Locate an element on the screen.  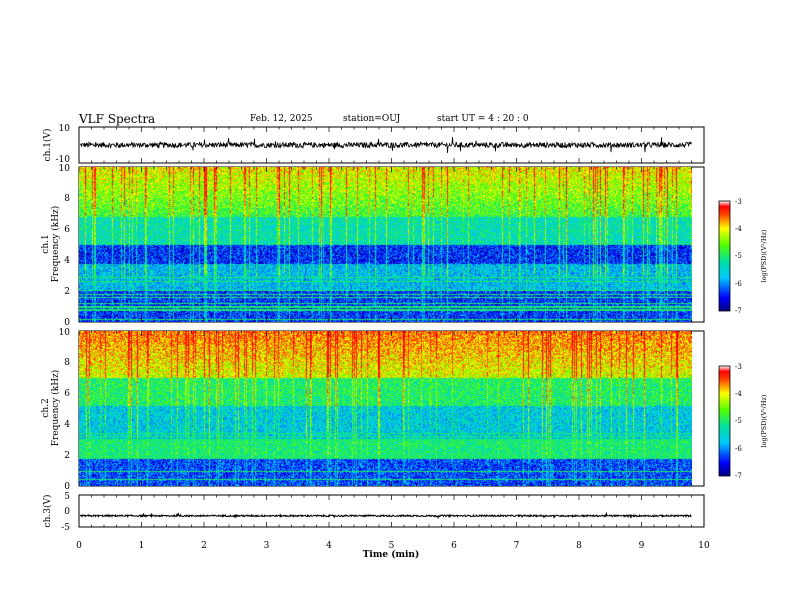
ch1-ytick-bottom: -10 is located at coordinates (63, 160).